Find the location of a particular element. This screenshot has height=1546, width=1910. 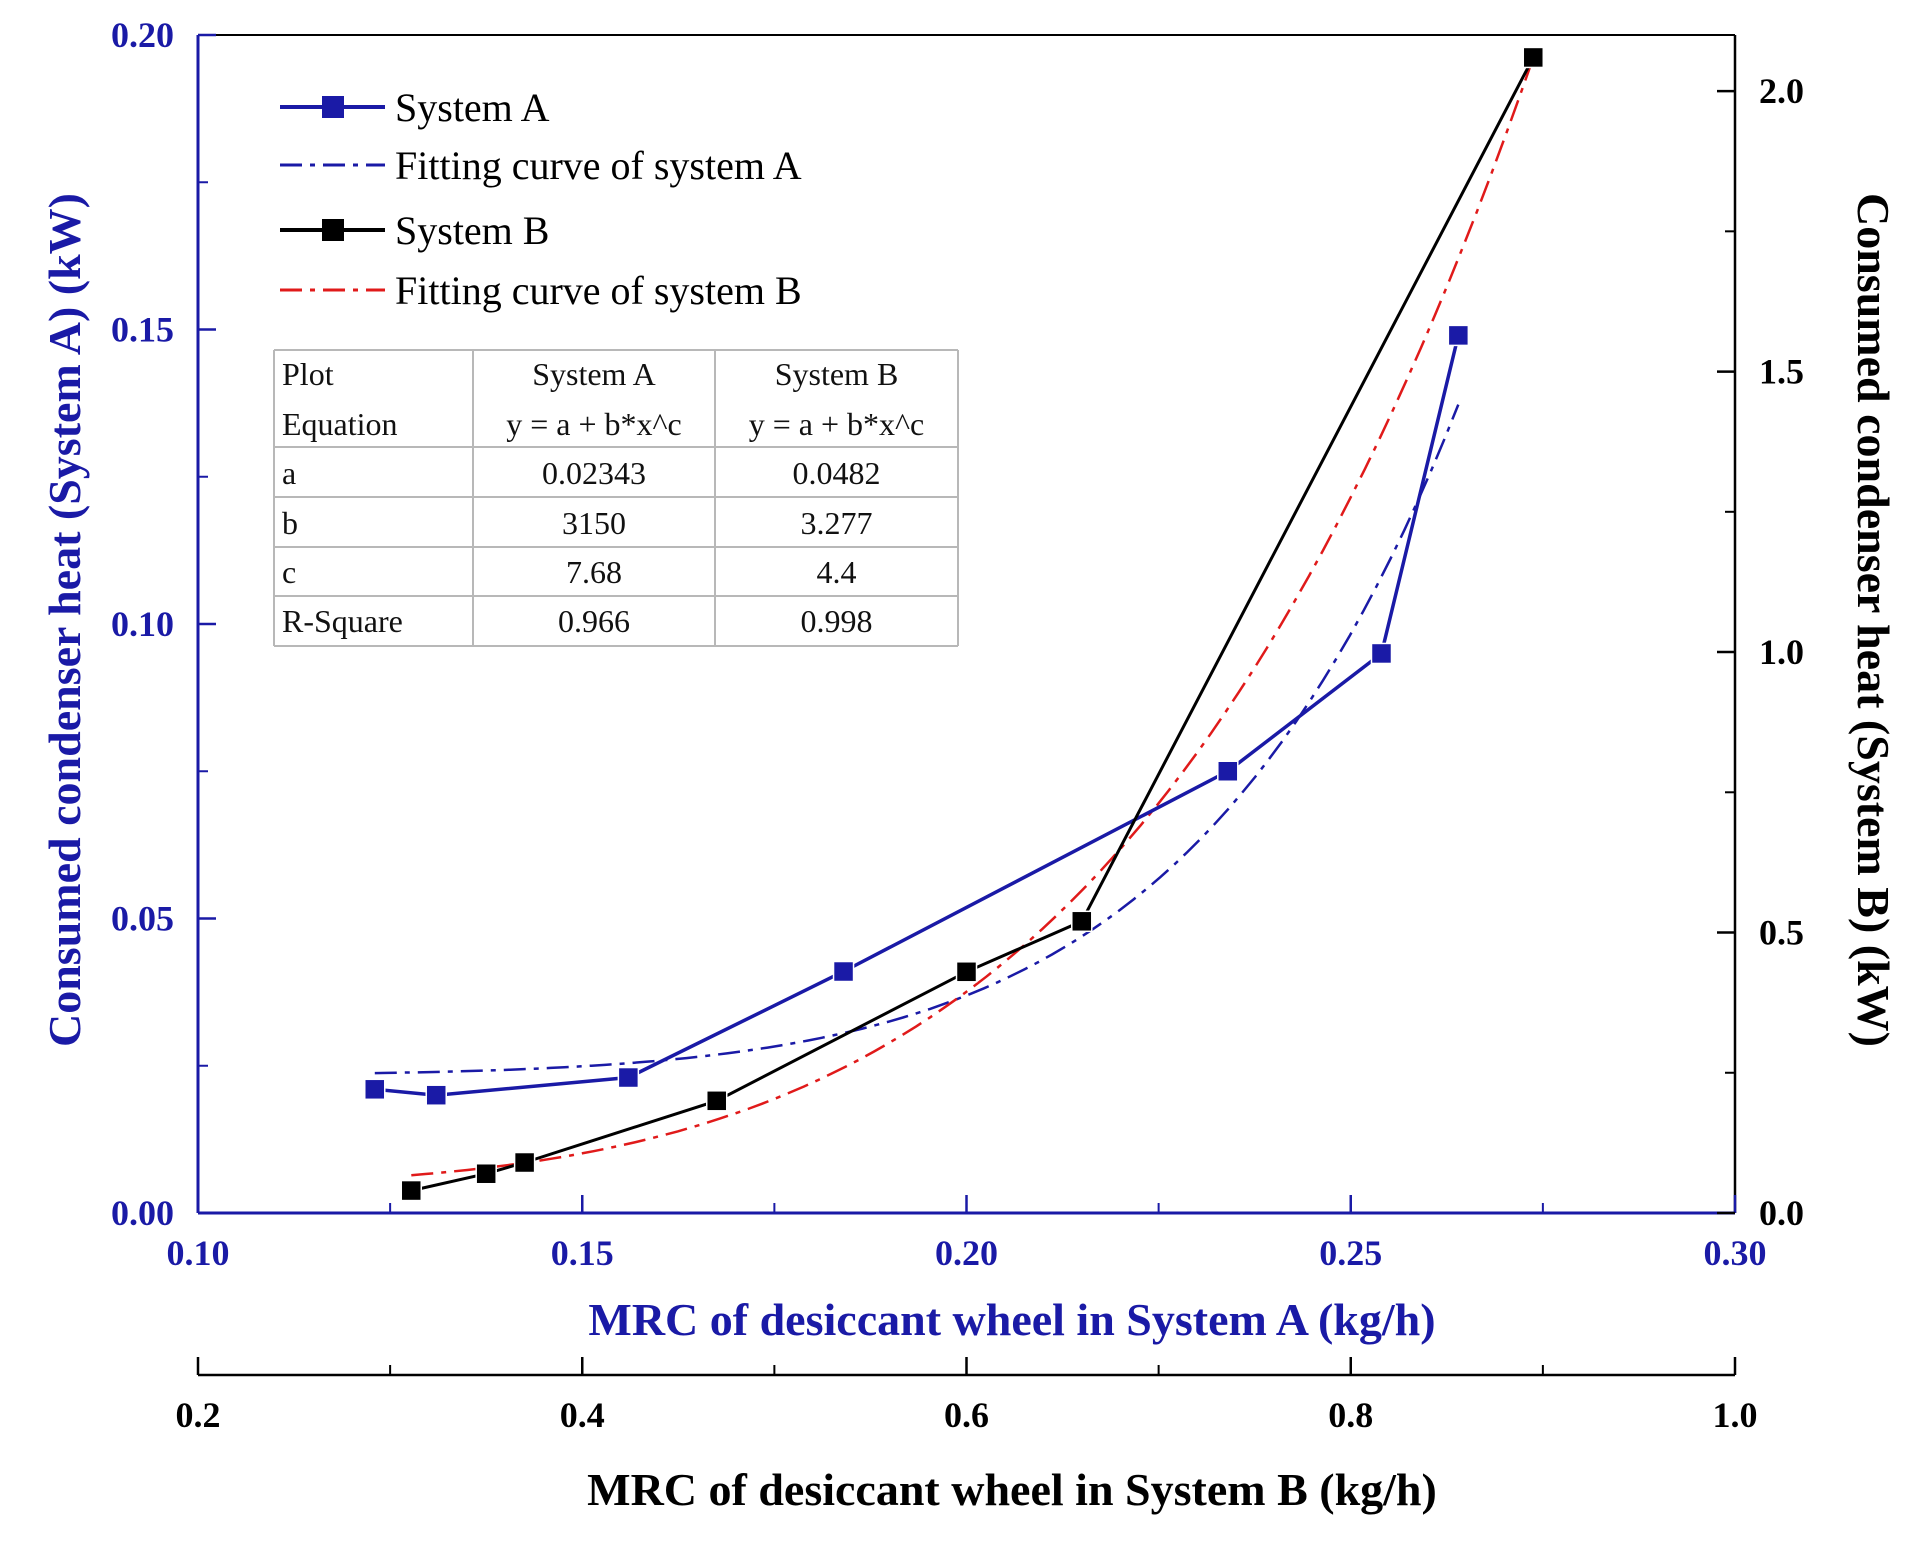

table-cell: b is located at coordinates (290, 523).